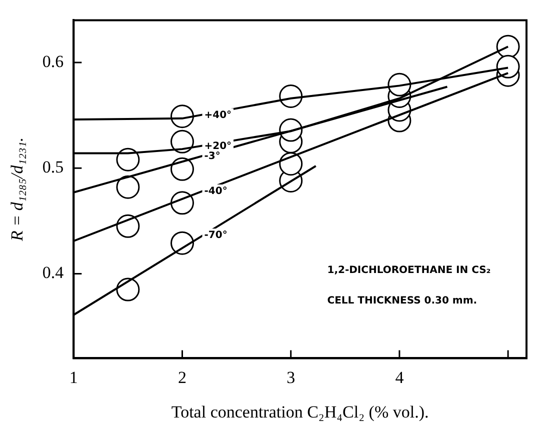  I want to click on y-tick-label: 0.4, so click(53, 272).